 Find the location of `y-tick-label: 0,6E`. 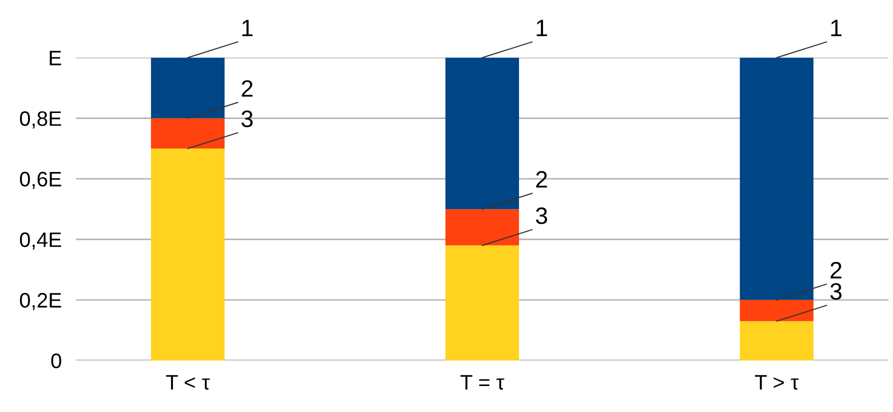

y-tick-label: 0,6E is located at coordinates (41, 181).